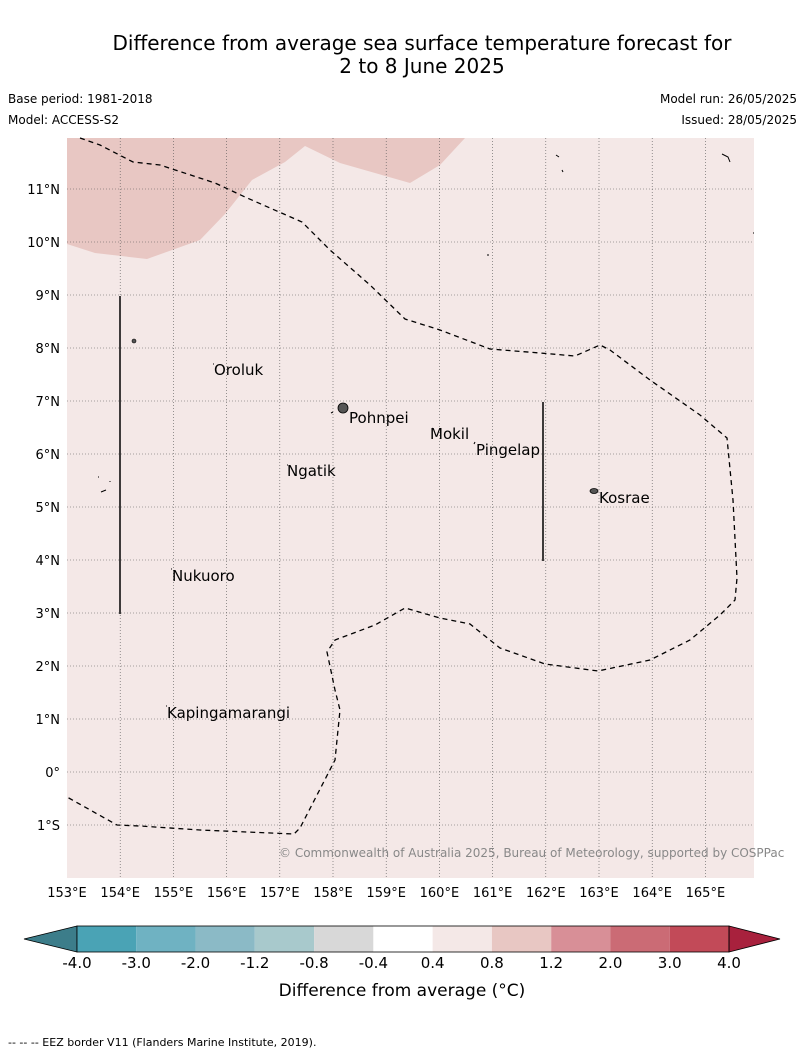  Describe the element at coordinates (120, 893) in the screenshot. I see `lon-tick-label: 154°E` at that location.